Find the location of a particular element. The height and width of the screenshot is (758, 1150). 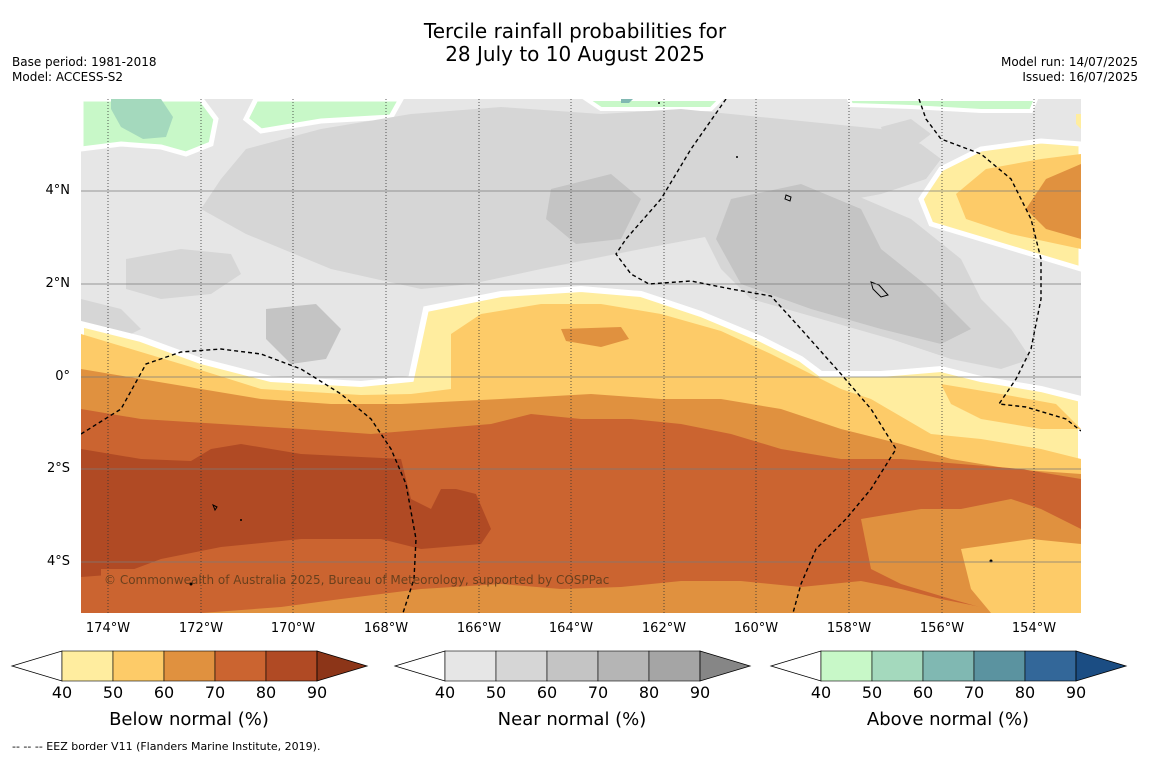

lon-label: 174°W is located at coordinates (108, 628).